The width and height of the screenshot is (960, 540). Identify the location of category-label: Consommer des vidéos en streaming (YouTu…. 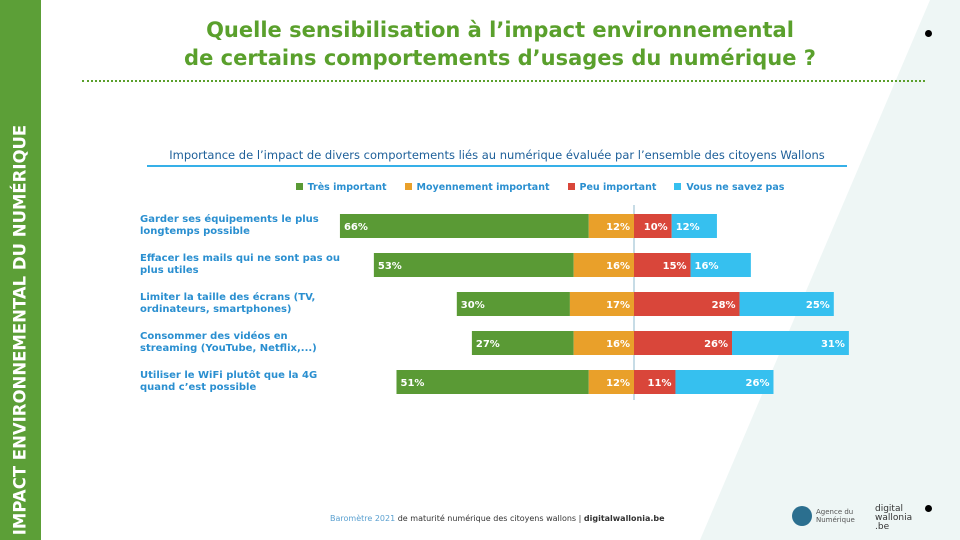
(228, 342).